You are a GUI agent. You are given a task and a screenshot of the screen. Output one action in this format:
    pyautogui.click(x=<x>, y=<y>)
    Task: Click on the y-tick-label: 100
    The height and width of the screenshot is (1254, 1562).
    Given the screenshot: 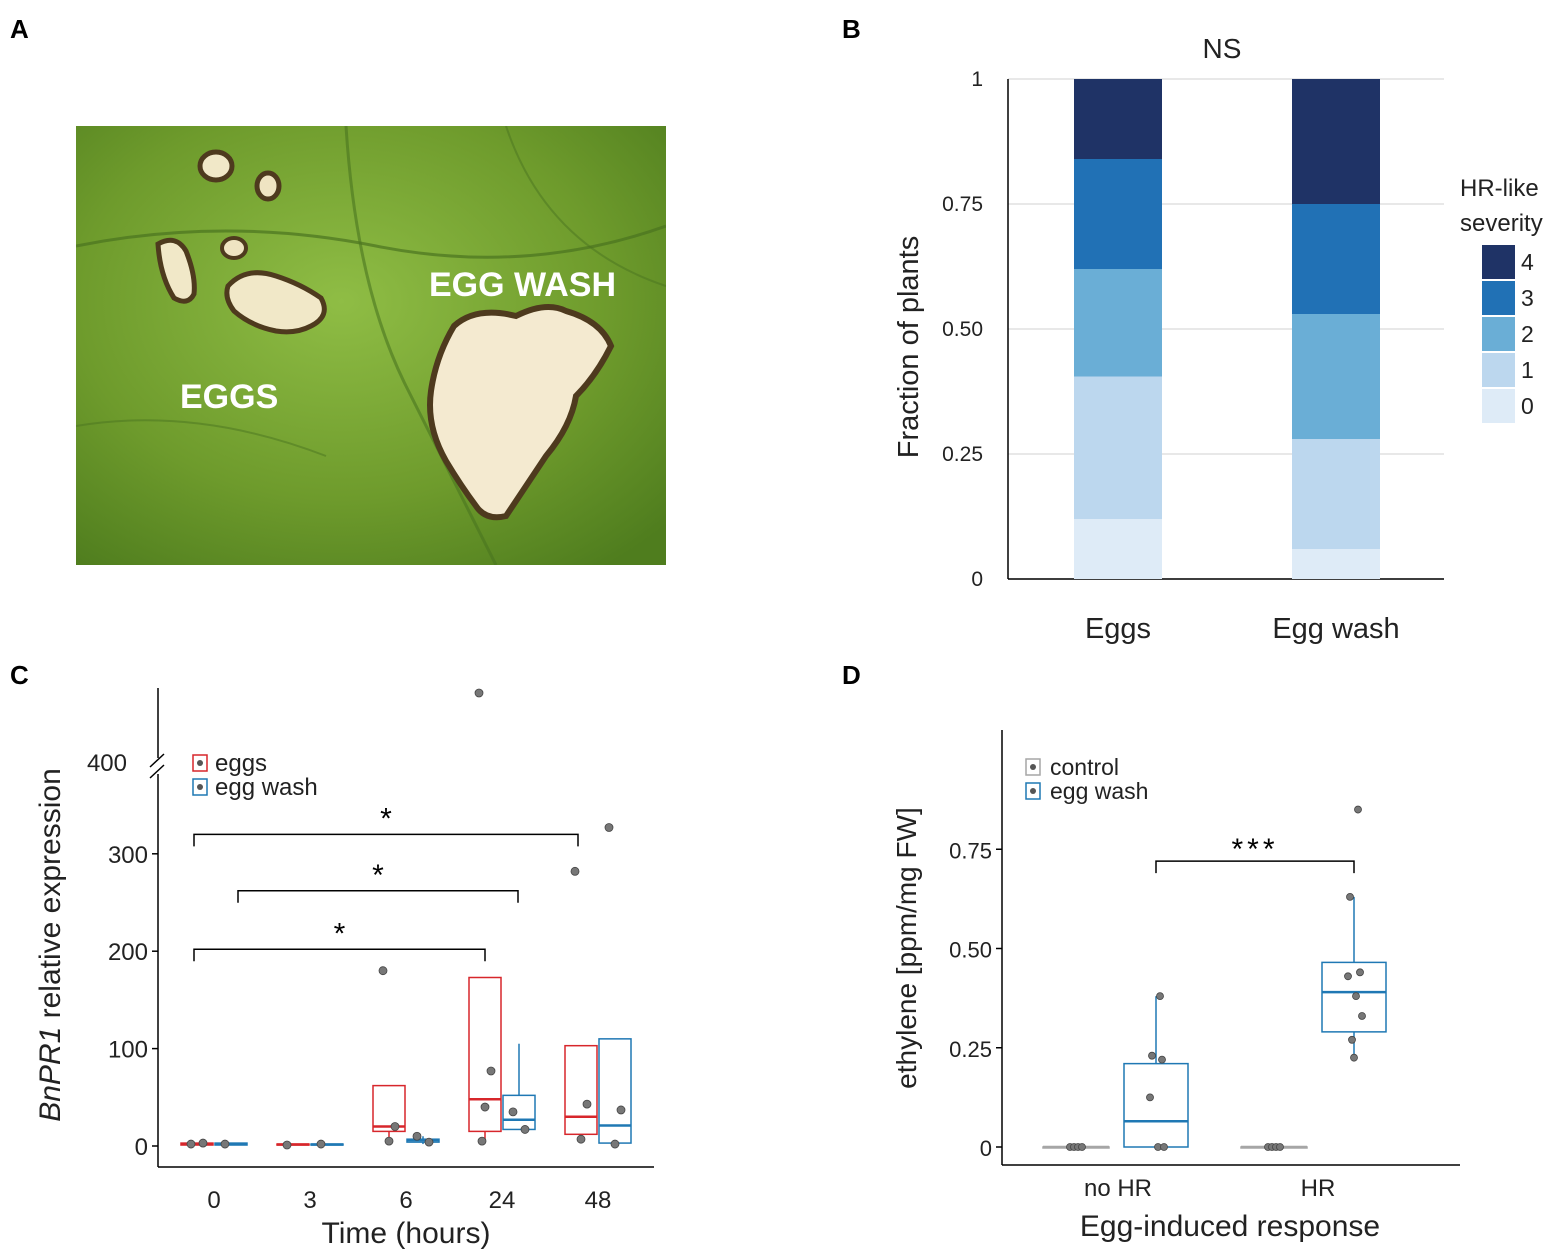 What is the action you would take?
    pyautogui.click(x=128, y=1050)
    